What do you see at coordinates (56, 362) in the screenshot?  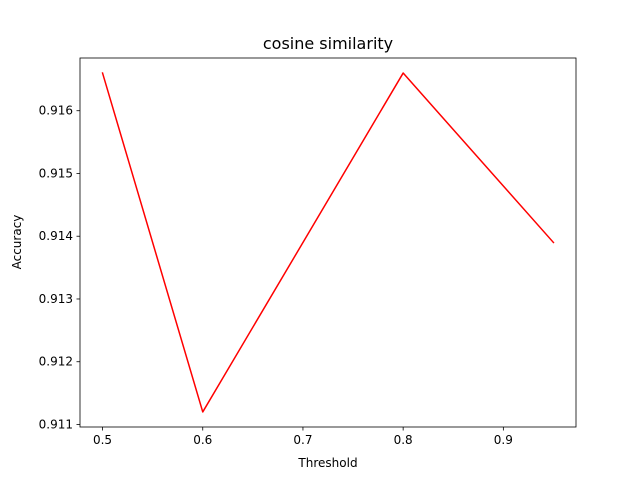 I see `y-tick-label: 0.912` at bounding box center [56, 362].